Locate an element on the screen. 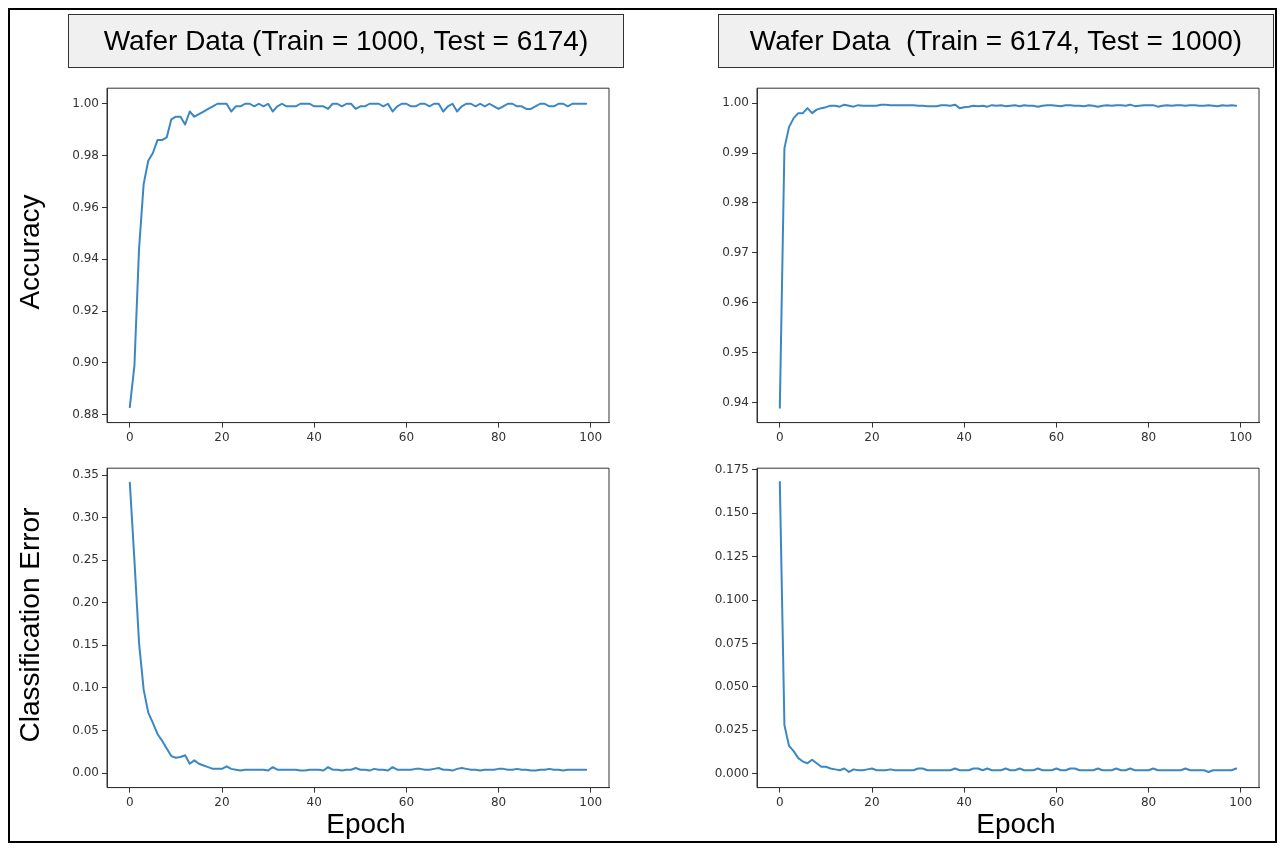 This screenshot has width=1285, height=851. chart-title: Wafer Data (Train = 1000, Test = 6174) is located at coordinates (346, 41).